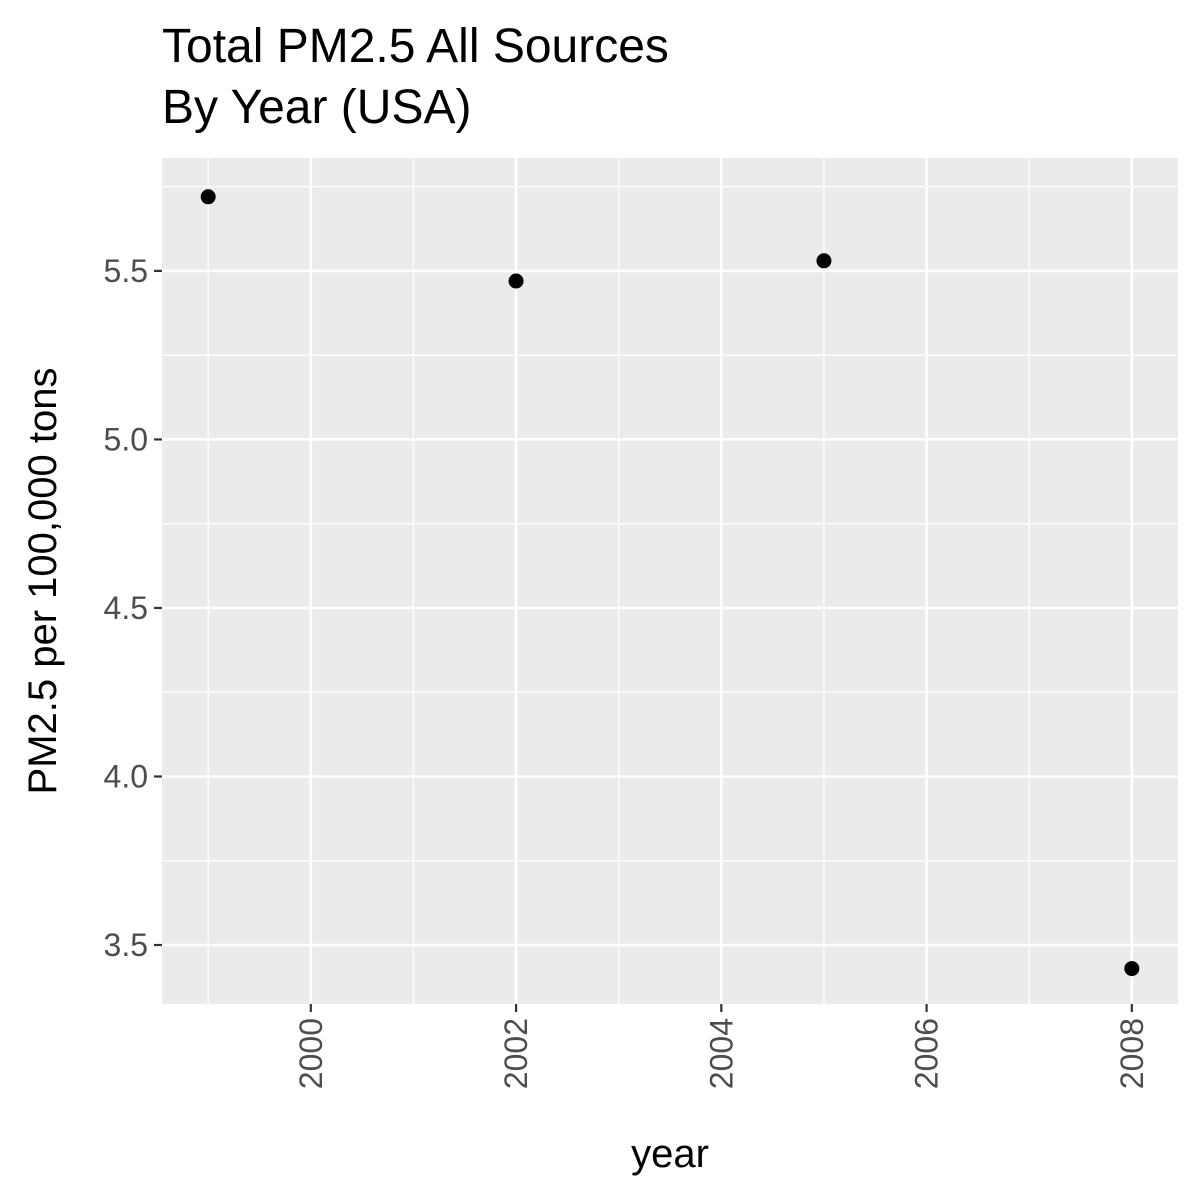 The image size is (1200, 1200). I want to click on chart-title-line-2: By Year (USA), so click(316, 107).